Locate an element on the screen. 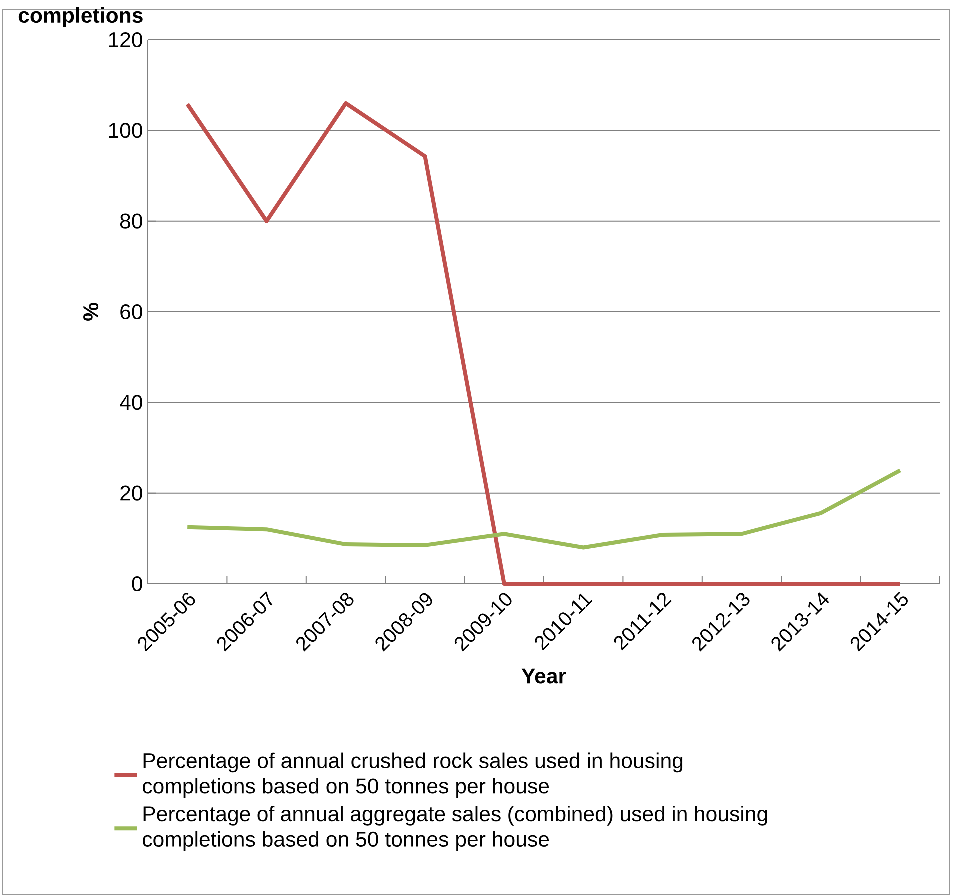 This screenshot has width=956, height=895. line-series is located at coordinates (544, 509).